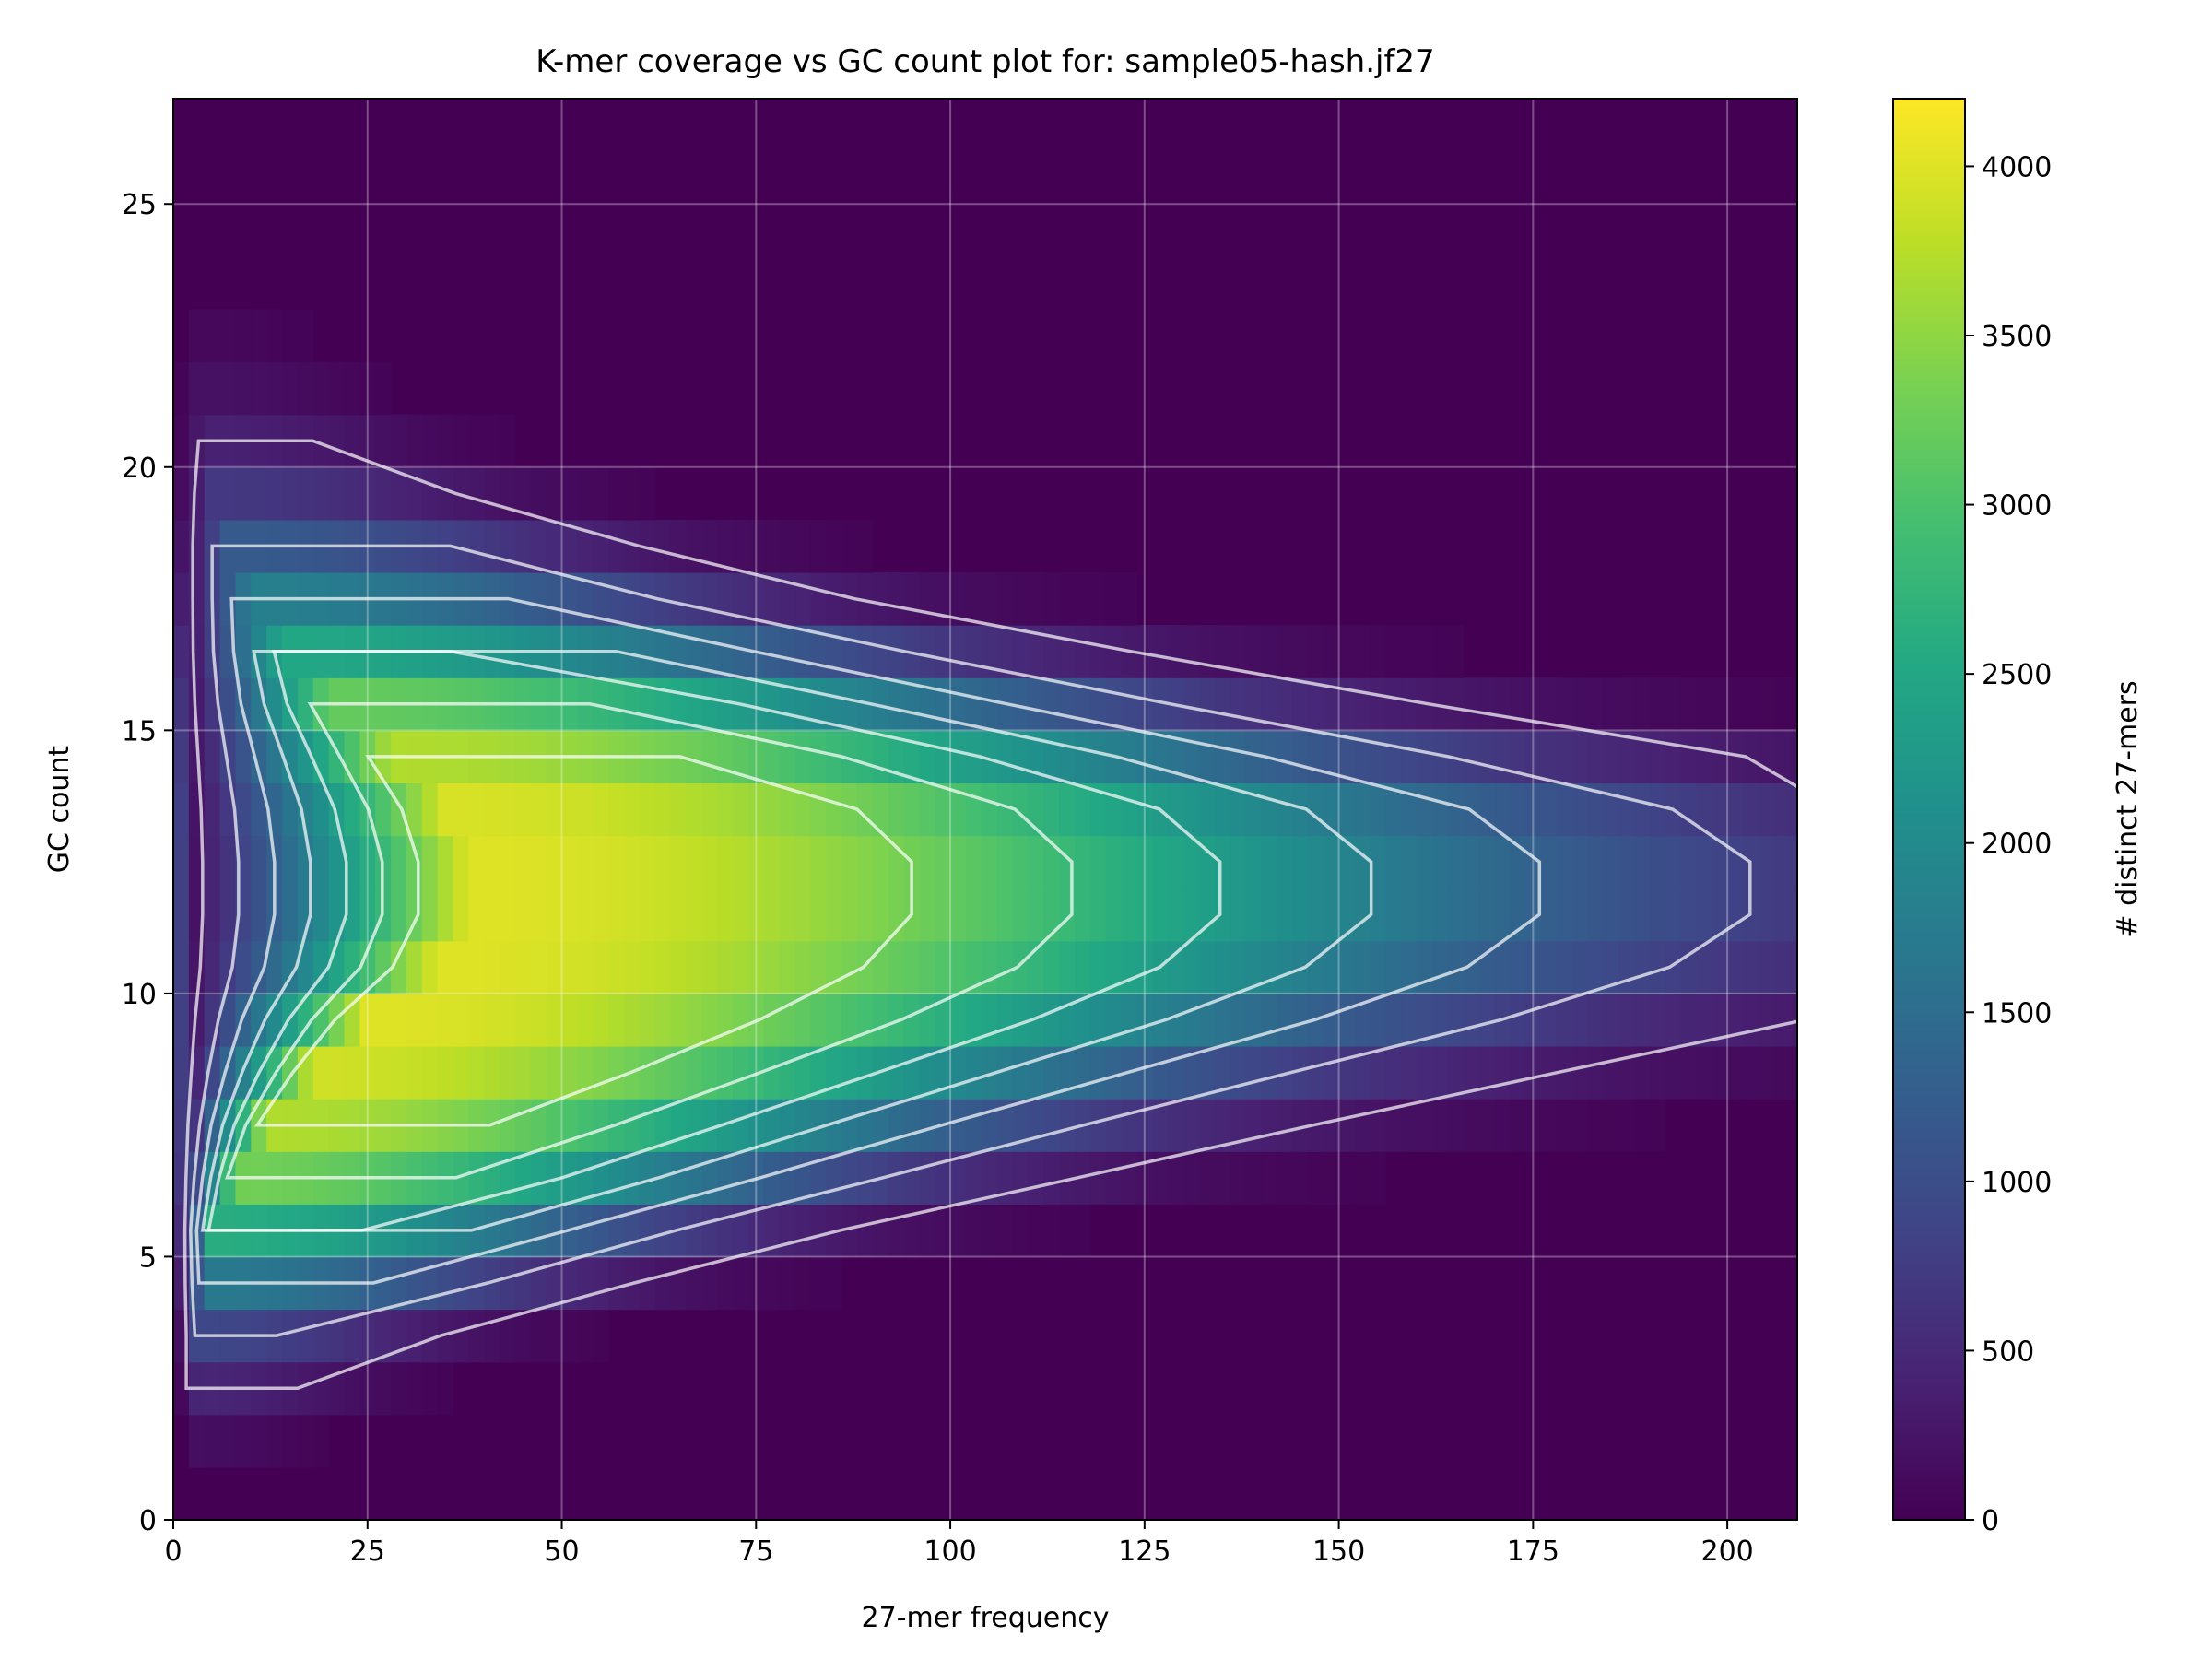  I want to click on colorbar-tick-label: 3000, so click(2017, 506).